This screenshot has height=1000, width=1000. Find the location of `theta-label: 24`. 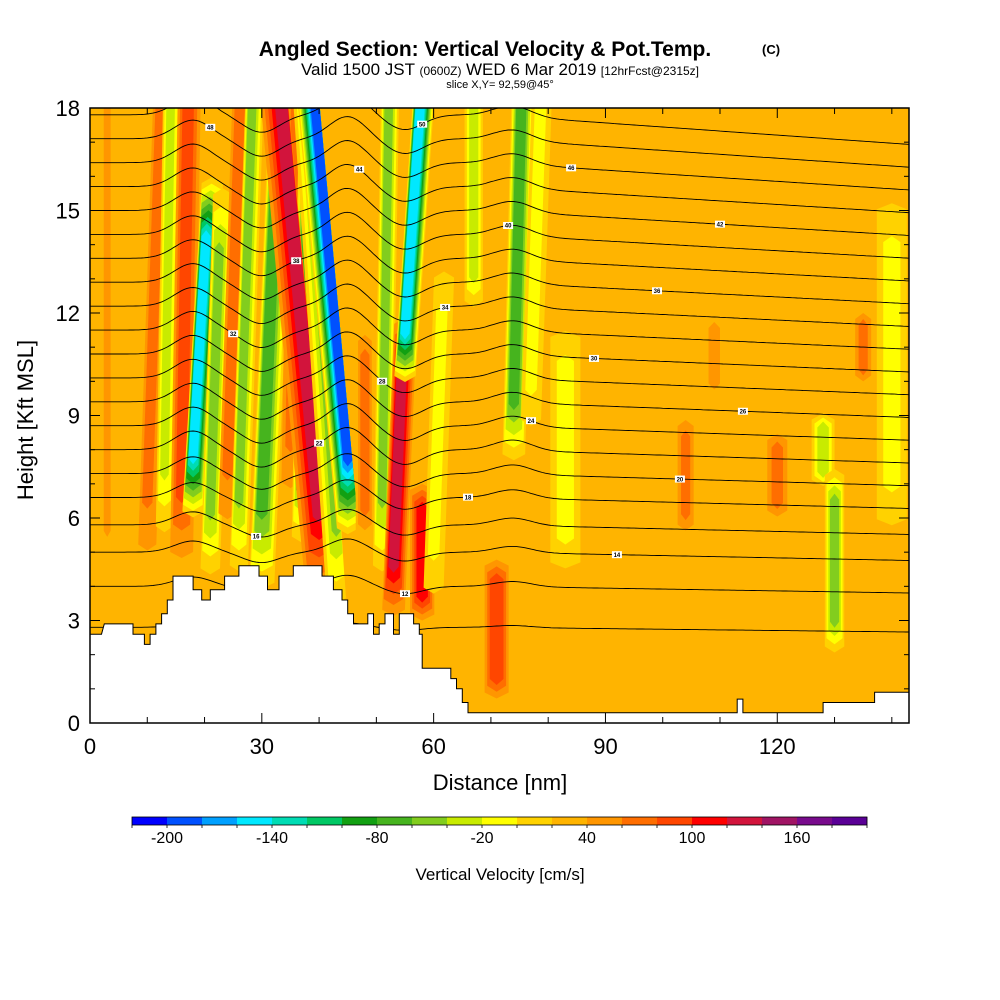

theta-label: 24 is located at coordinates (531, 422).